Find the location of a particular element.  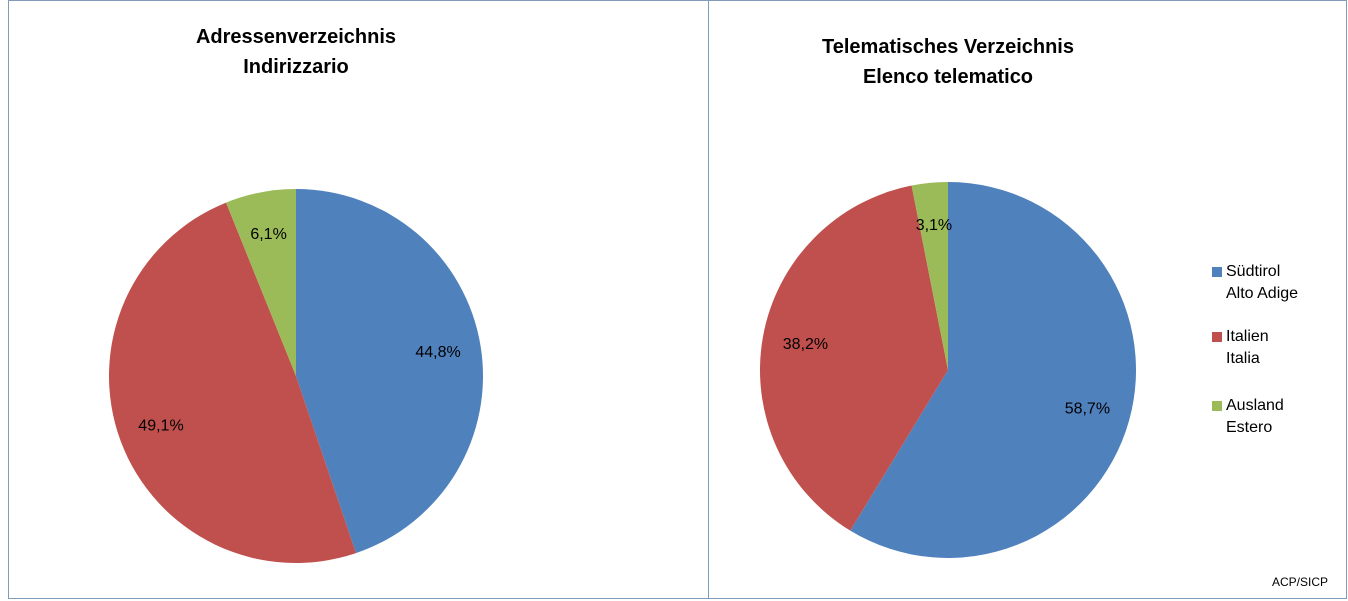

data-label: 58,7% is located at coordinates (1087, 408).